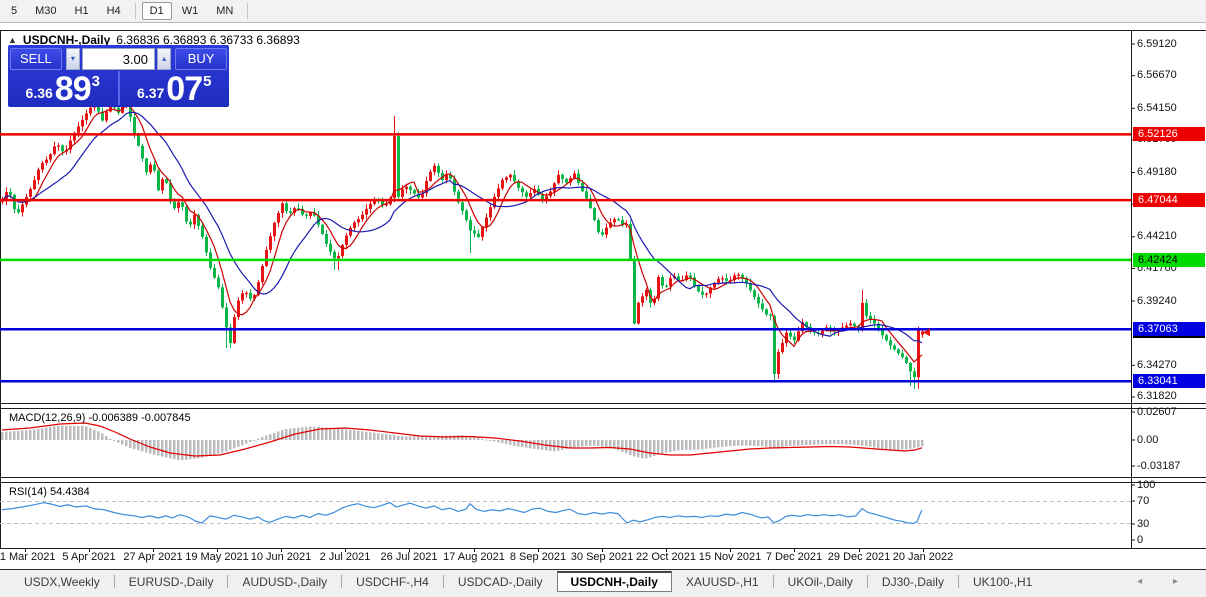 The height and width of the screenshot is (597, 1206). What do you see at coordinates (1140, 539) in the screenshot?
I see `rsi-axis-tick: 0` at bounding box center [1140, 539].